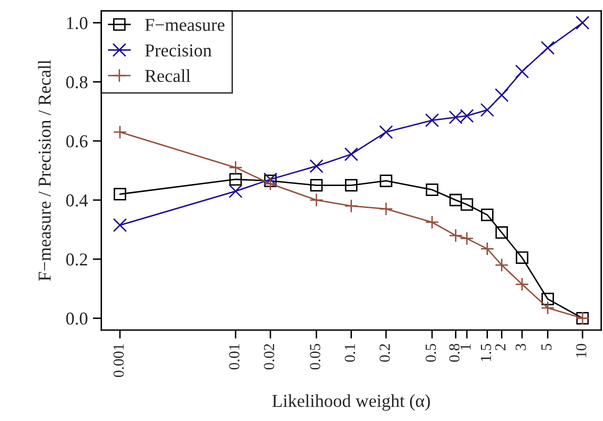 Image resolution: width=603 pixels, height=421 pixels. What do you see at coordinates (500, 347) in the screenshot?
I see `x-tick-label: 2` at bounding box center [500, 347].